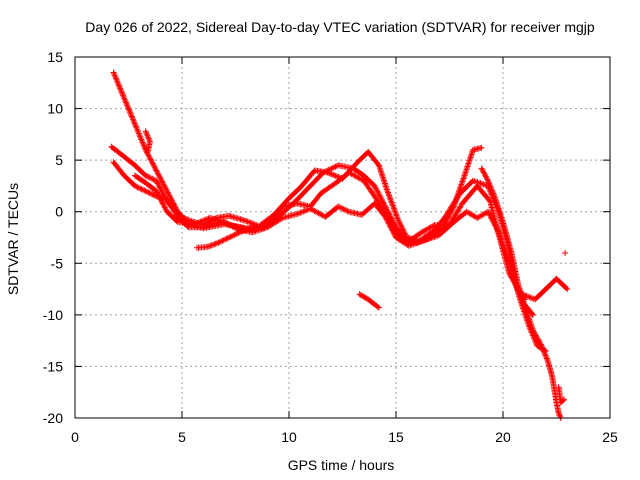 This screenshot has height=480, width=640. I want to click on x-axis-label: GPS time / hours, so click(341, 465).